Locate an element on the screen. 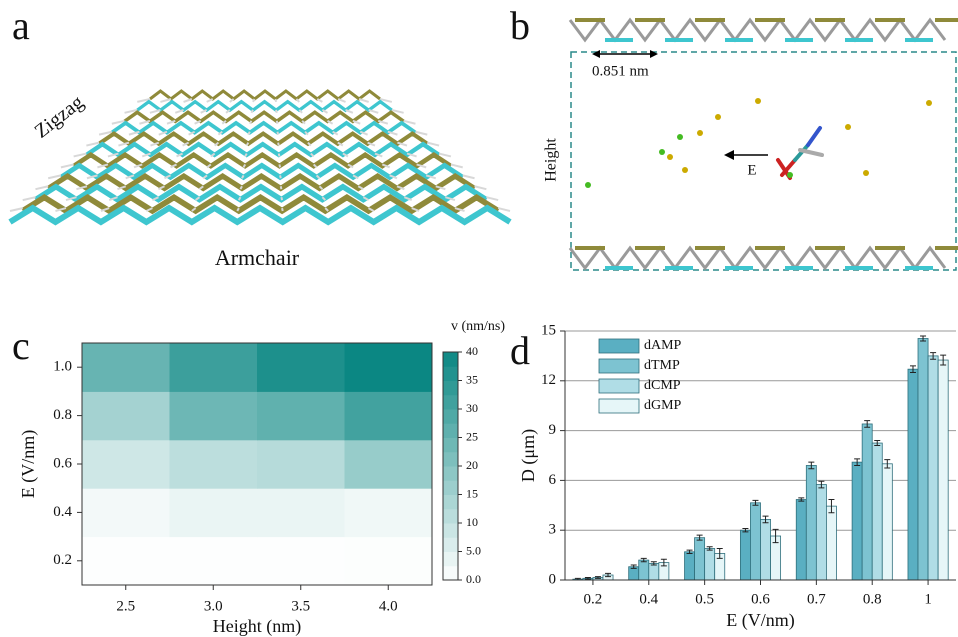  colorbar-tick-label: 30 is located at coordinates (472, 408).